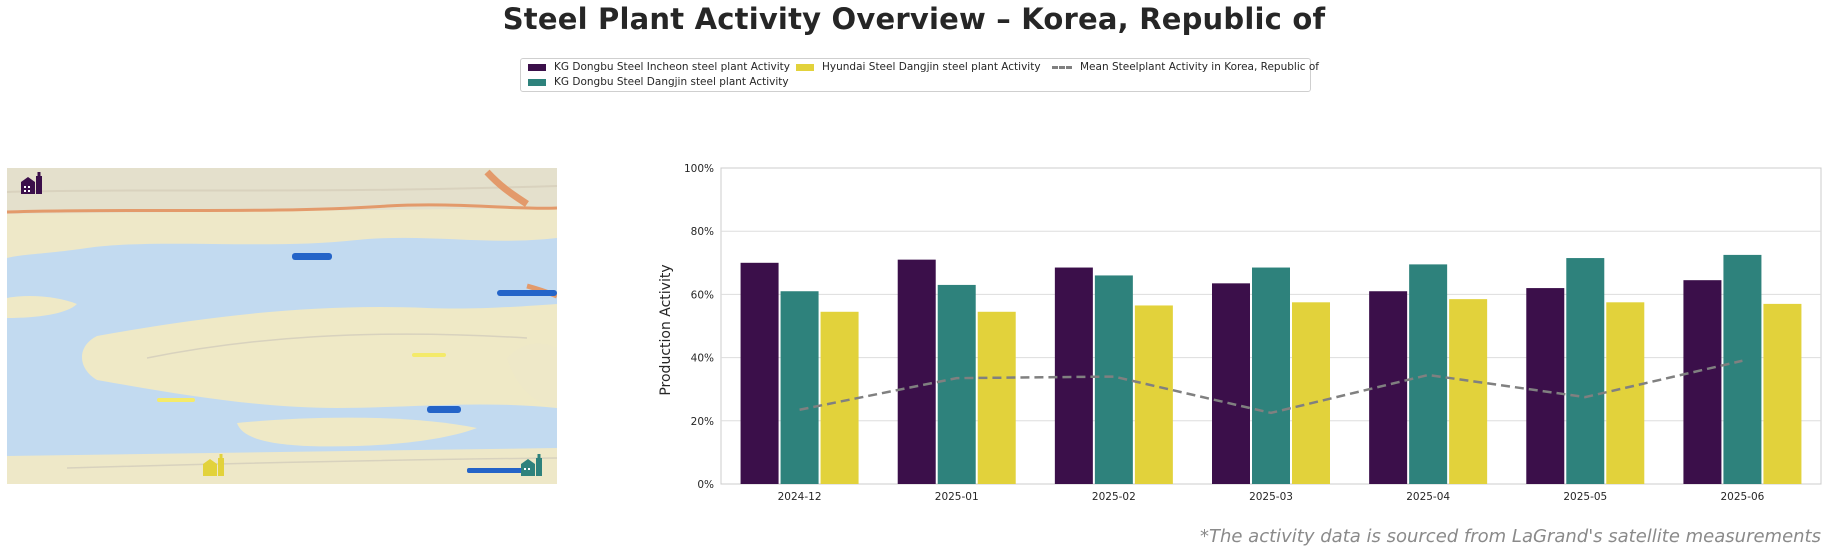 The width and height of the screenshot is (1828, 554). I want to click on y-tick-label: 20%, so click(702, 422).